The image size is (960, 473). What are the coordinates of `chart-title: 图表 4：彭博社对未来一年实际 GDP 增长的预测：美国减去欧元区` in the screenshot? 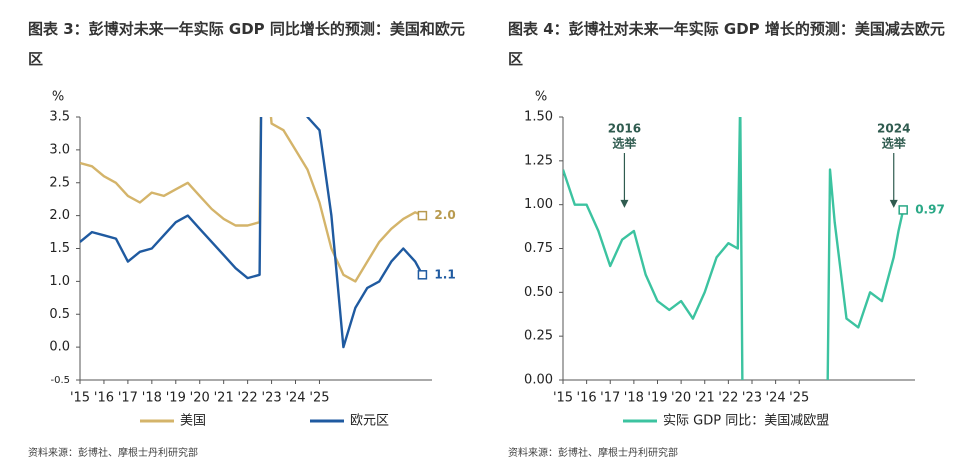 It's located at (726, 44).